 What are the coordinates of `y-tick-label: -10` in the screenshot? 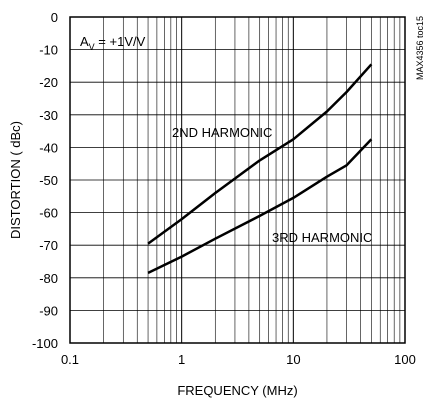 It's located at (48, 50).